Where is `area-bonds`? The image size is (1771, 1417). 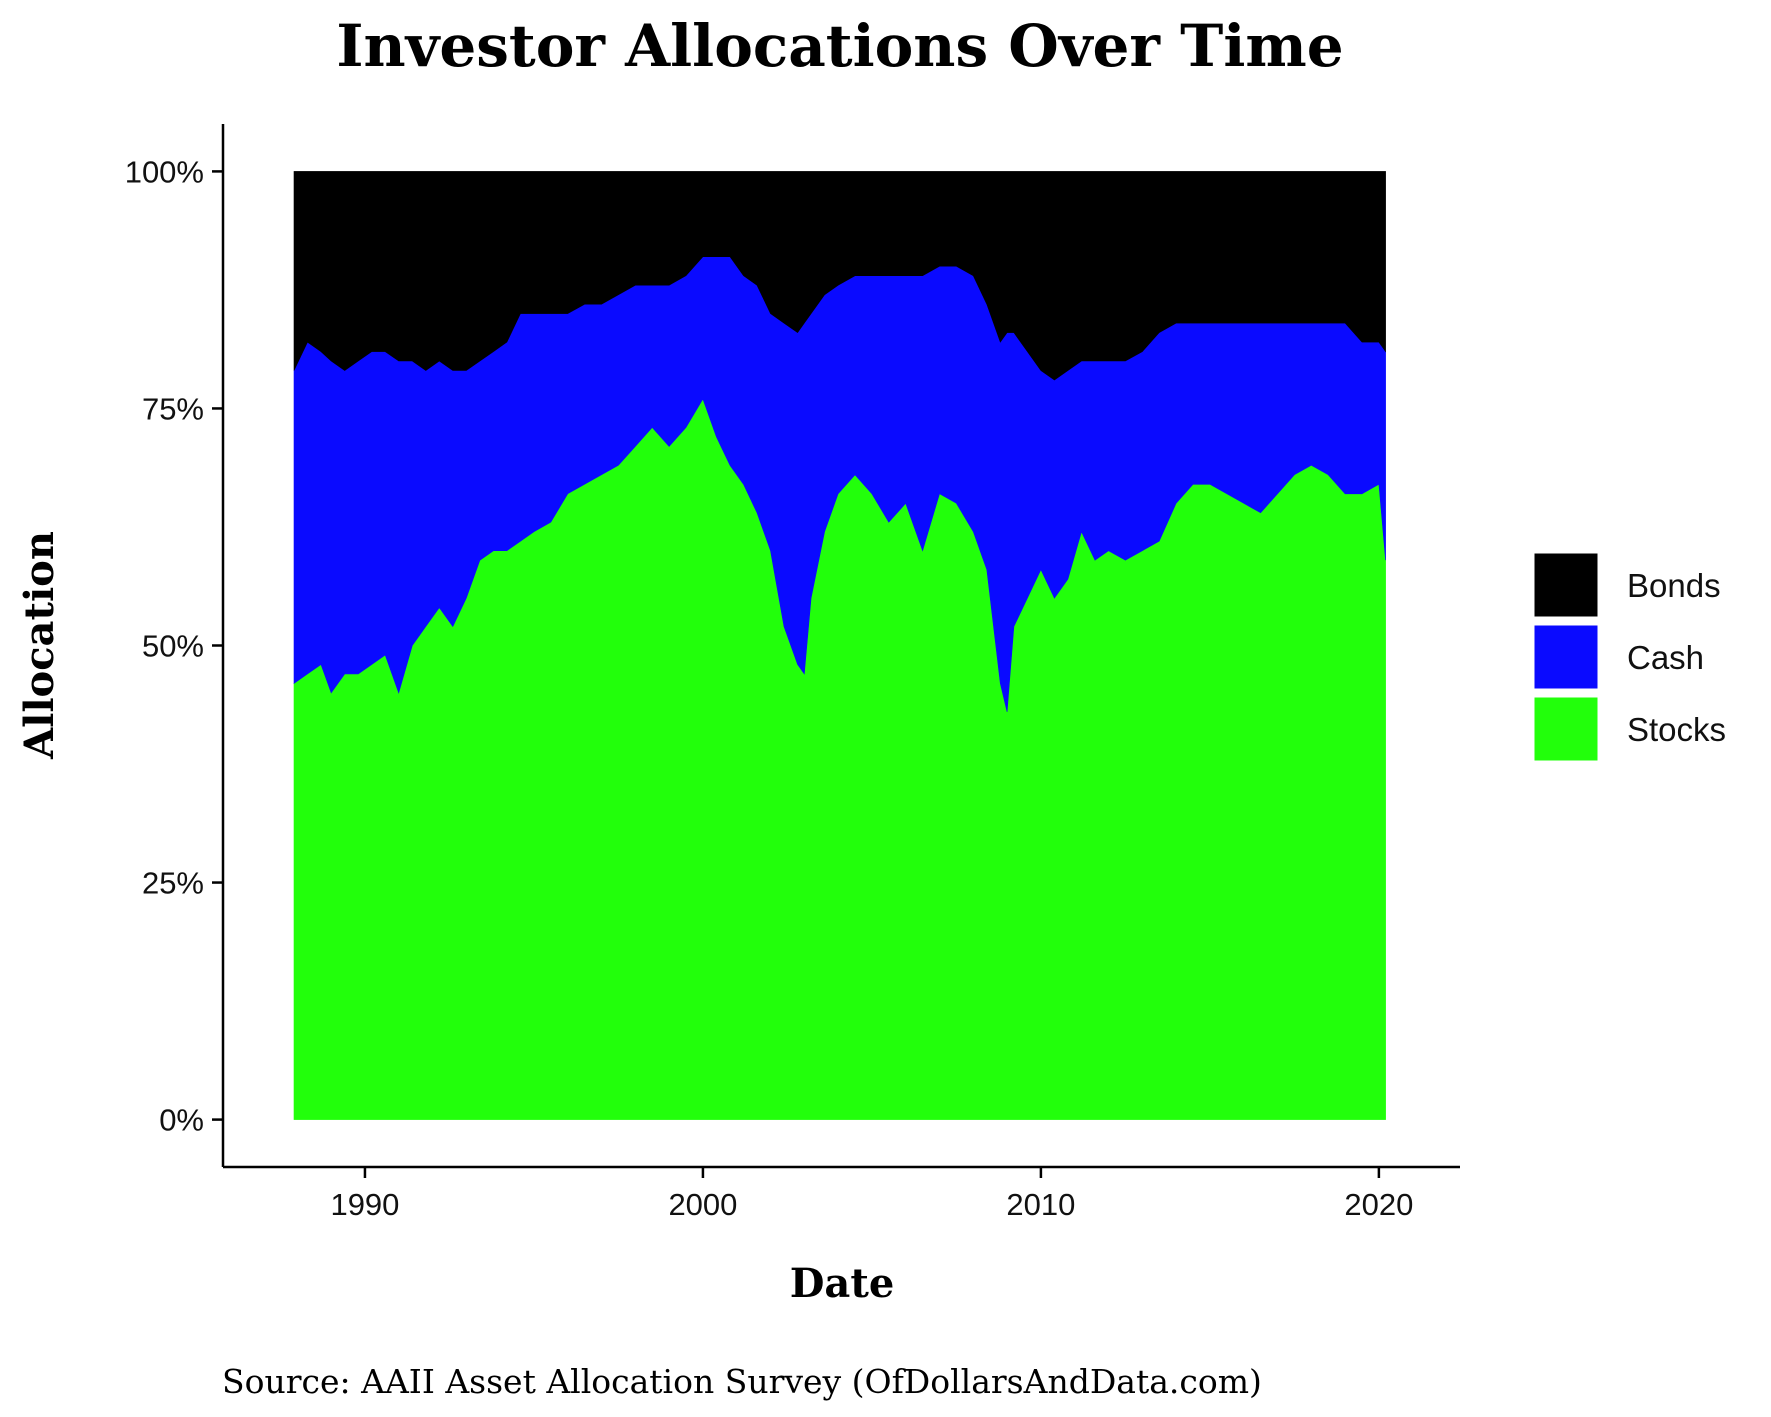 area-bonds is located at coordinates (839, 276).